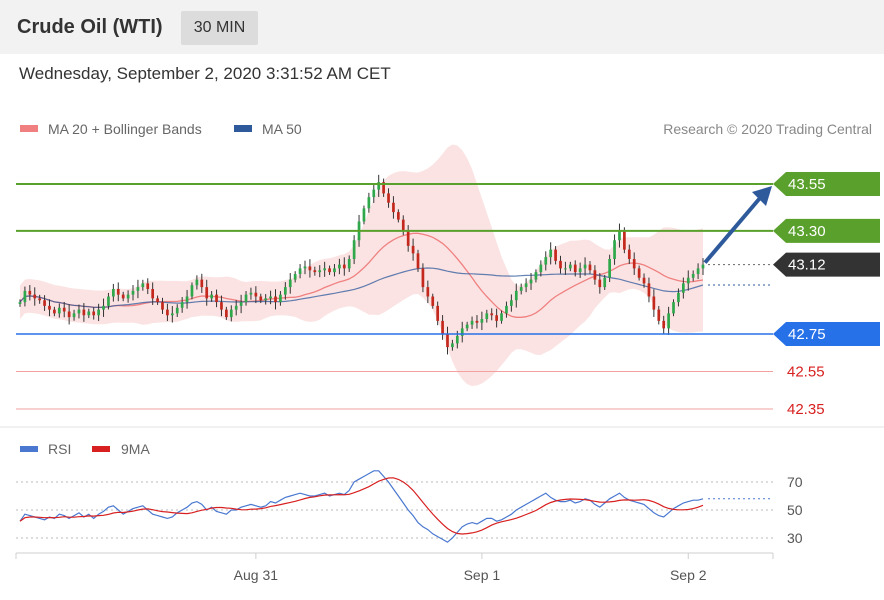  Describe the element at coordinates (807, 184) in the screenshot. I see `level-label: 43.55` at that location.